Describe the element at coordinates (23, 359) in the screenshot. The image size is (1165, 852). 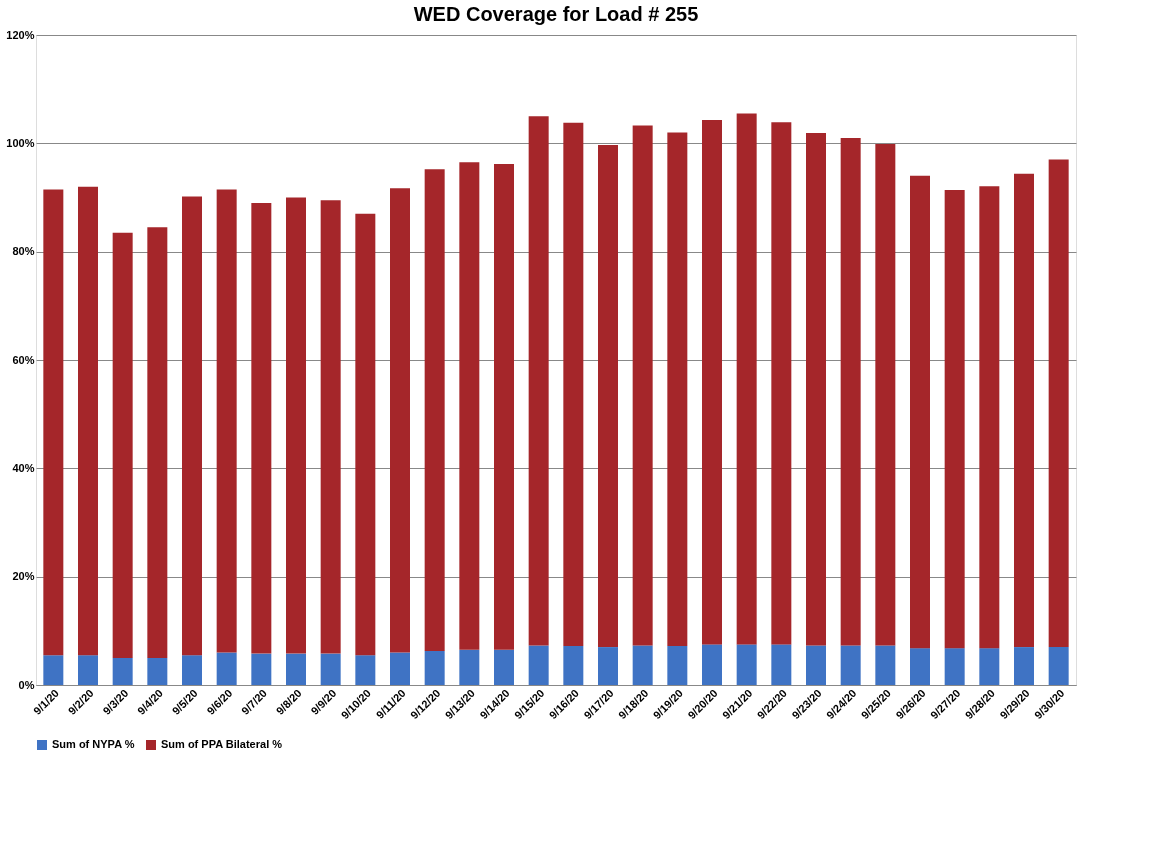
I see `y-tick-label: 60%` at that location.